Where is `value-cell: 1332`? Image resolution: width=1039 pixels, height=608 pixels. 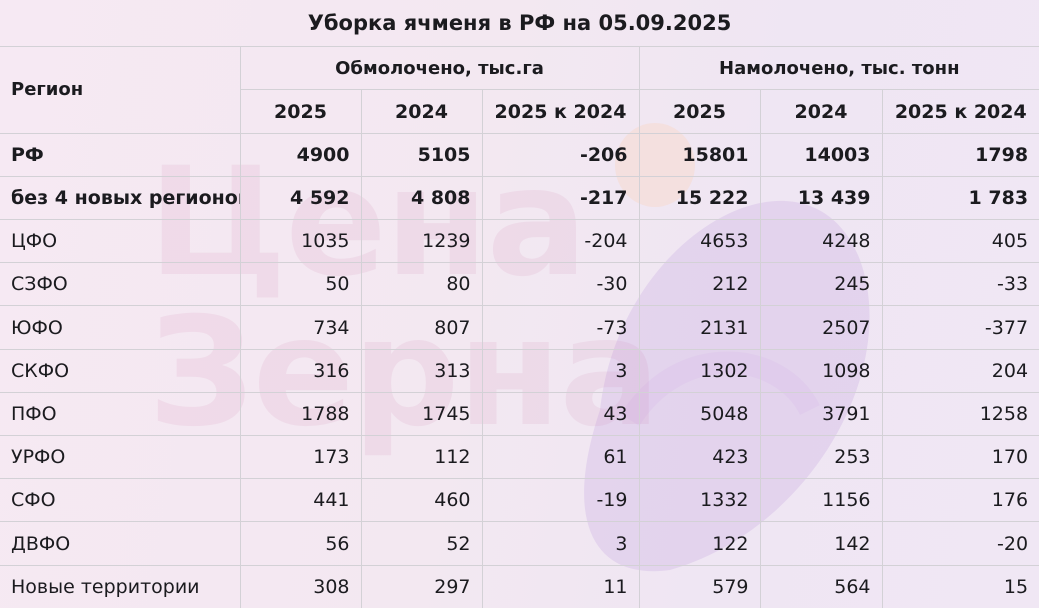
value-cell: 1332 is located at coordinates (699, 500).